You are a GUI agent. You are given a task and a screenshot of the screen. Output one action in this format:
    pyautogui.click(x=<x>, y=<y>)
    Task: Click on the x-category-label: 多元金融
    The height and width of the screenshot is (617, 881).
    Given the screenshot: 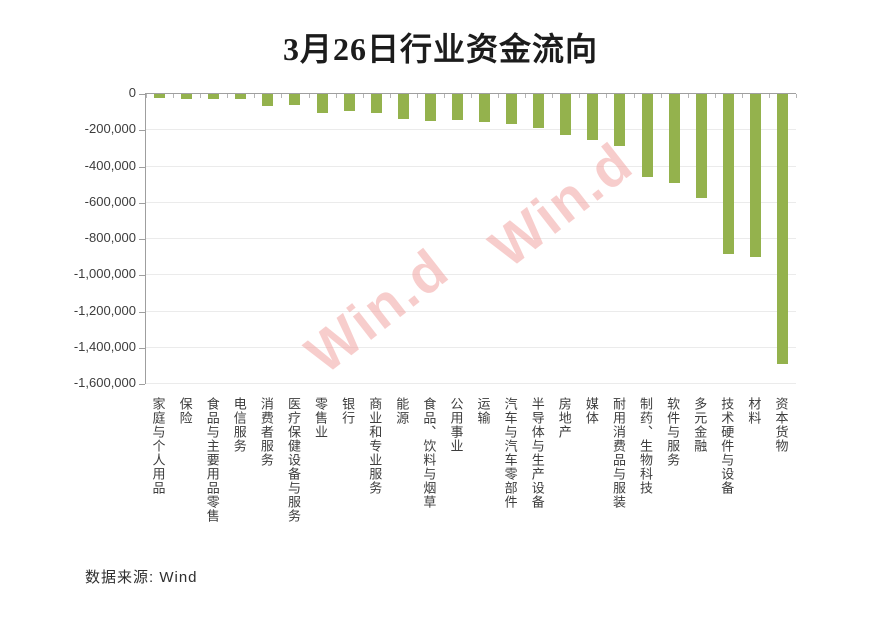 What is the action you would take?
    pyautogui.click(x=700, y=425)
    